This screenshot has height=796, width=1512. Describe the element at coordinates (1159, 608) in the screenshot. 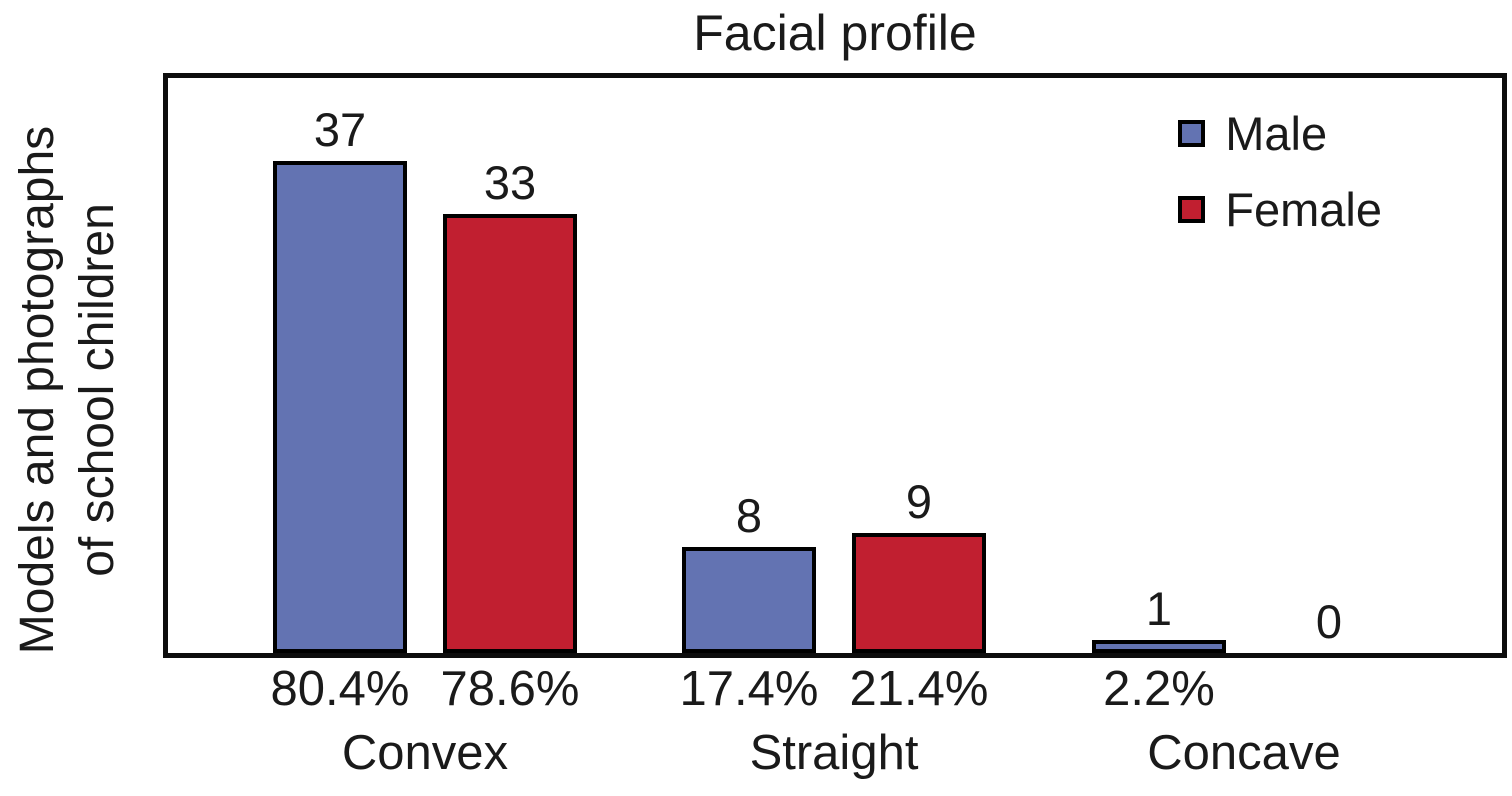

I see `bar-value-label: 1` at that location.